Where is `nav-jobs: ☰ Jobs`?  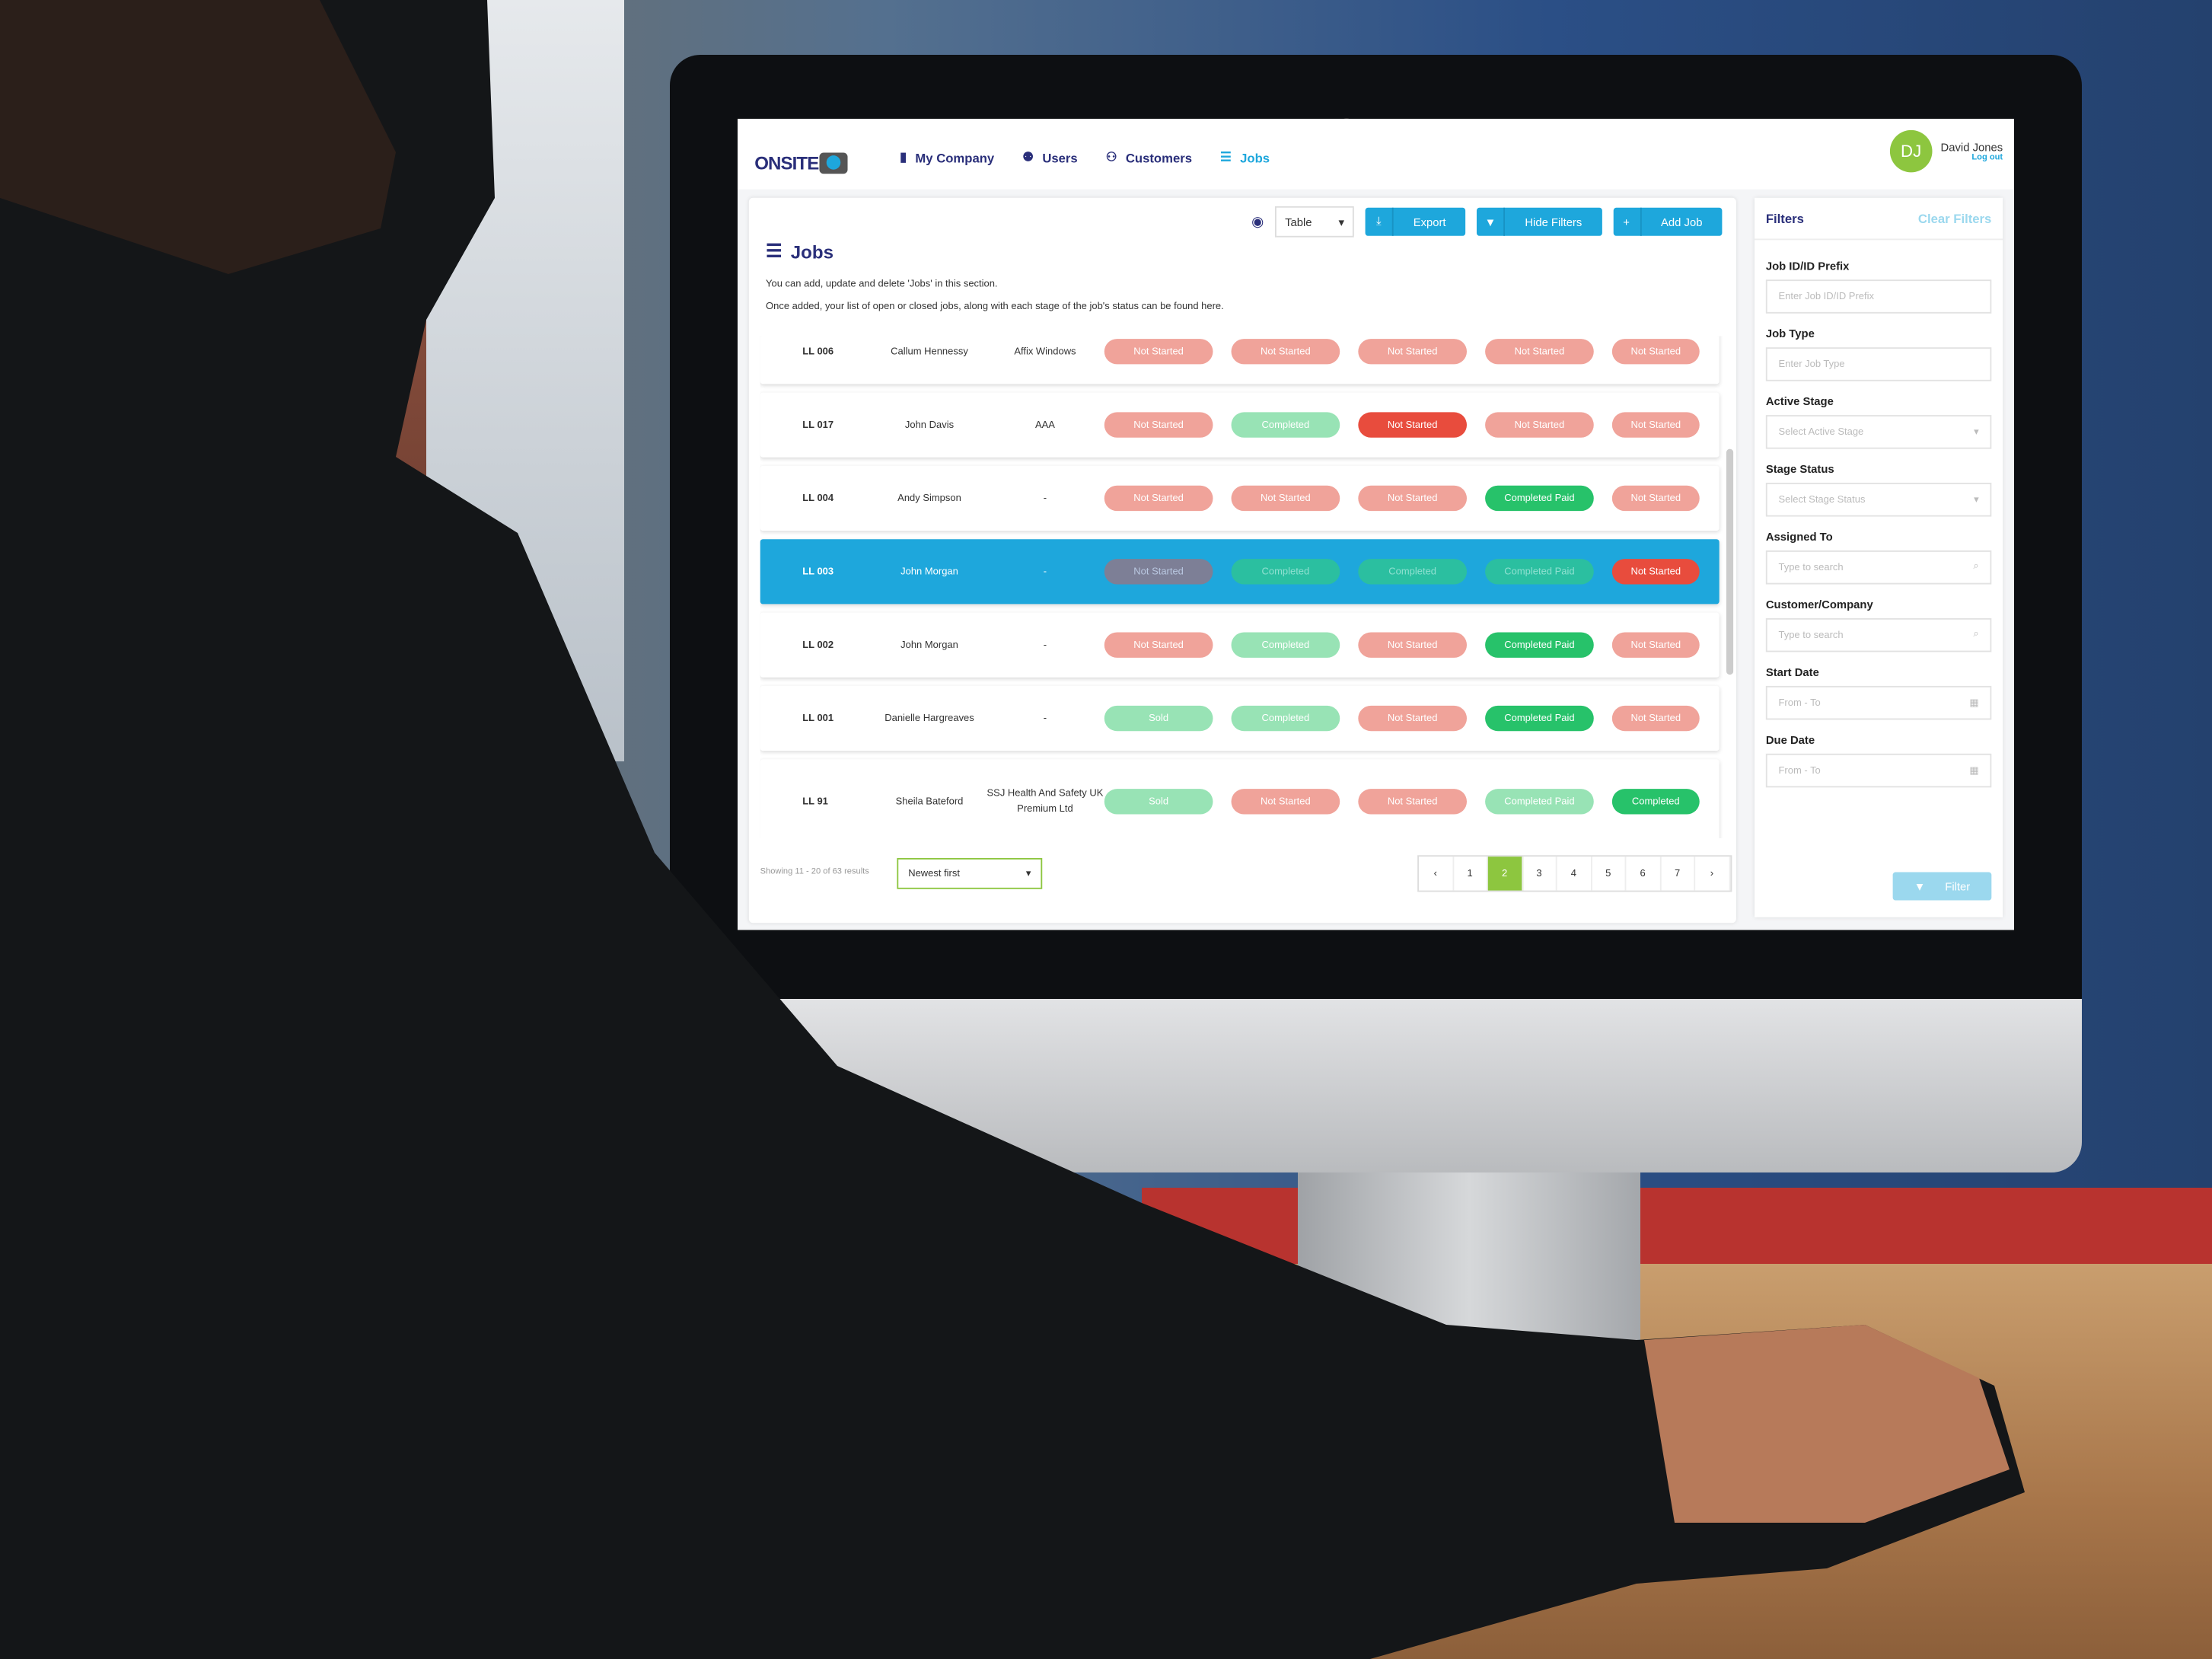 nav-jobs: ☰ Jobs is located at coordinates (1245, 157).